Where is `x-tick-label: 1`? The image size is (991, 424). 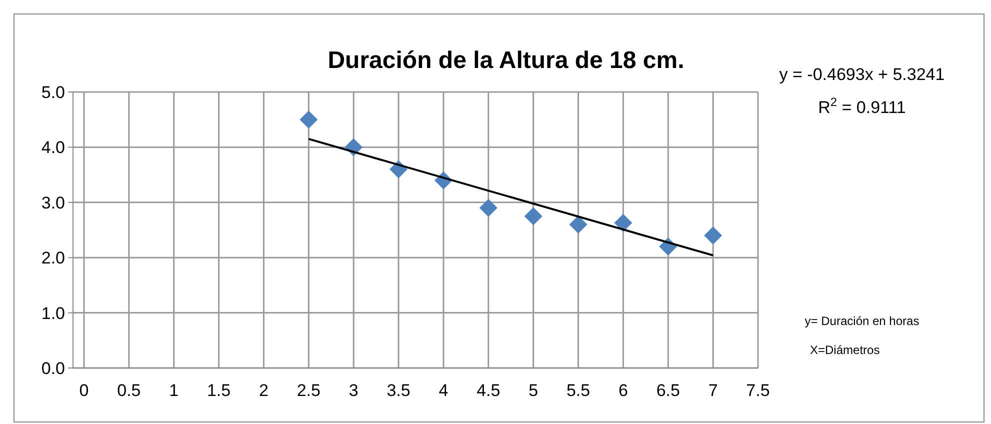 x-tick-label: 1 is located at coordinates (174, 390).